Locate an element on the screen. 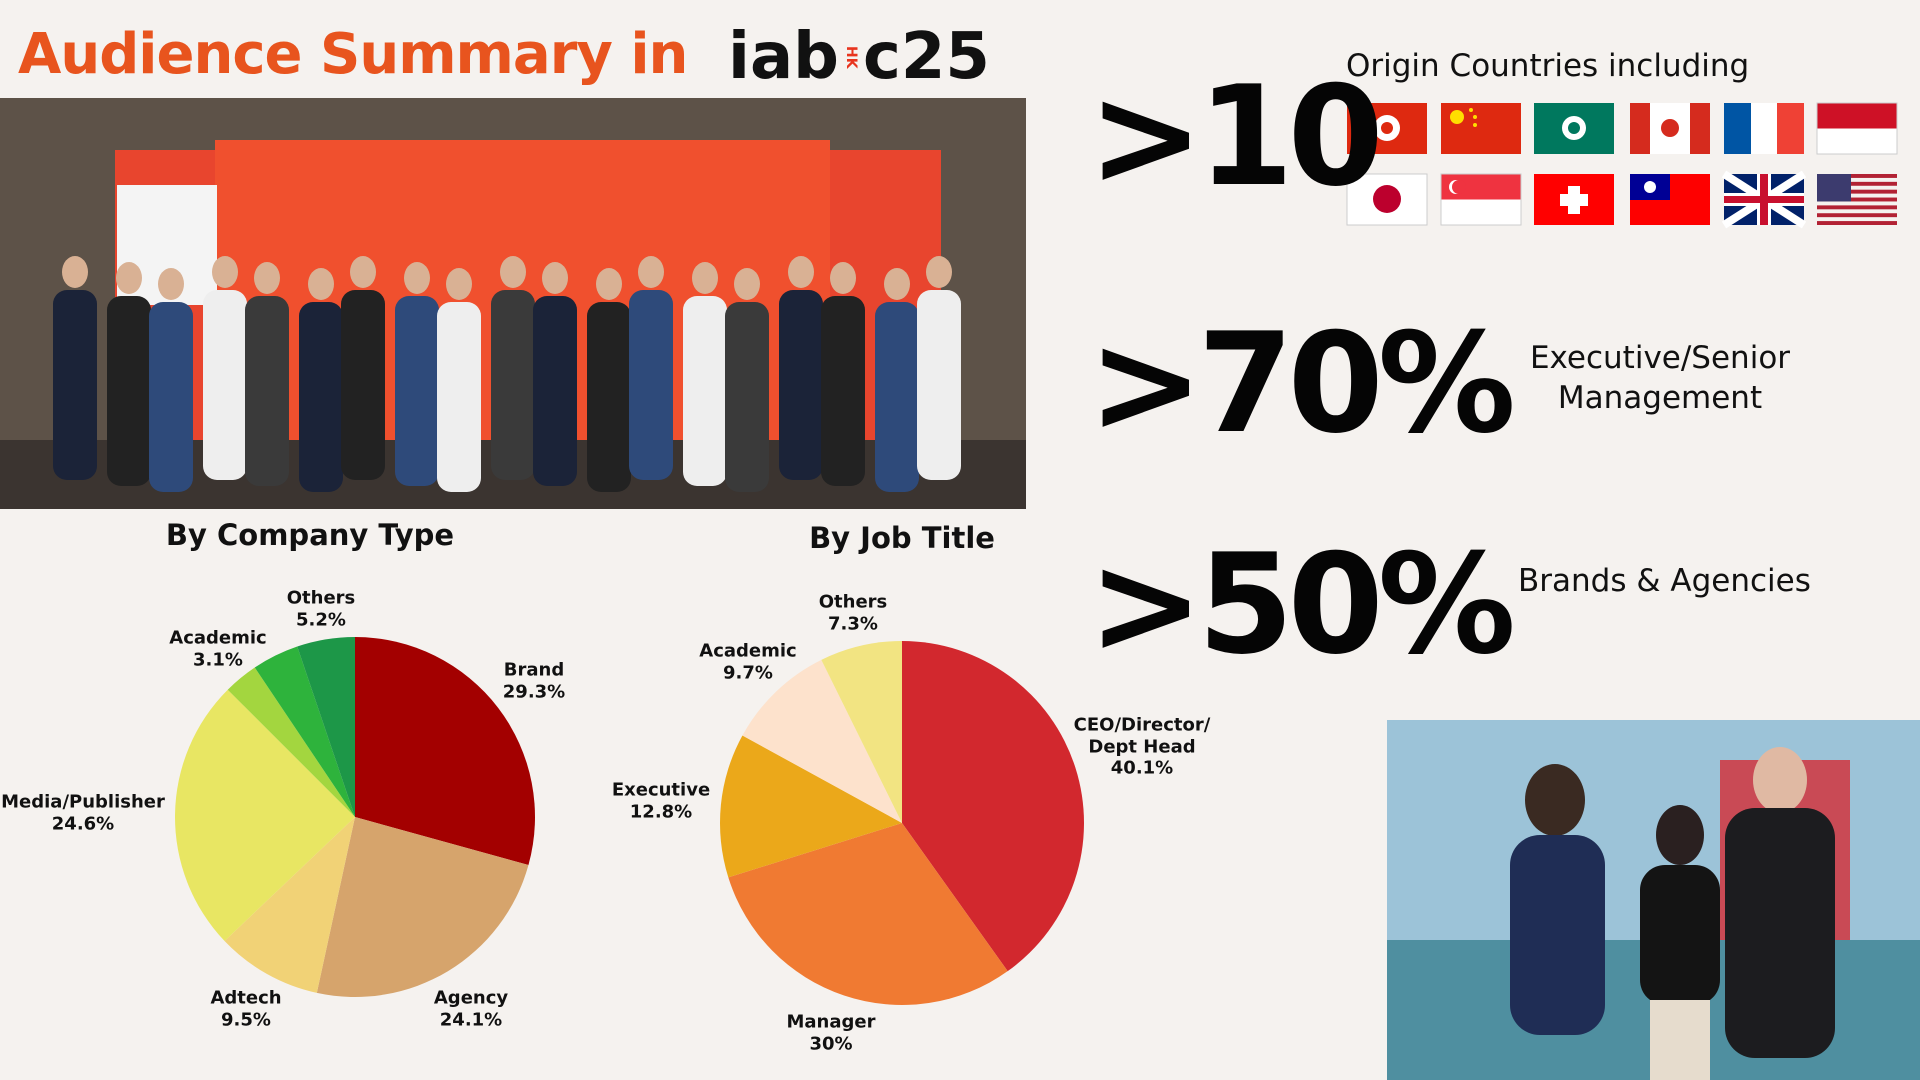  category-label: Adtech is located at coordinates (246, 998).